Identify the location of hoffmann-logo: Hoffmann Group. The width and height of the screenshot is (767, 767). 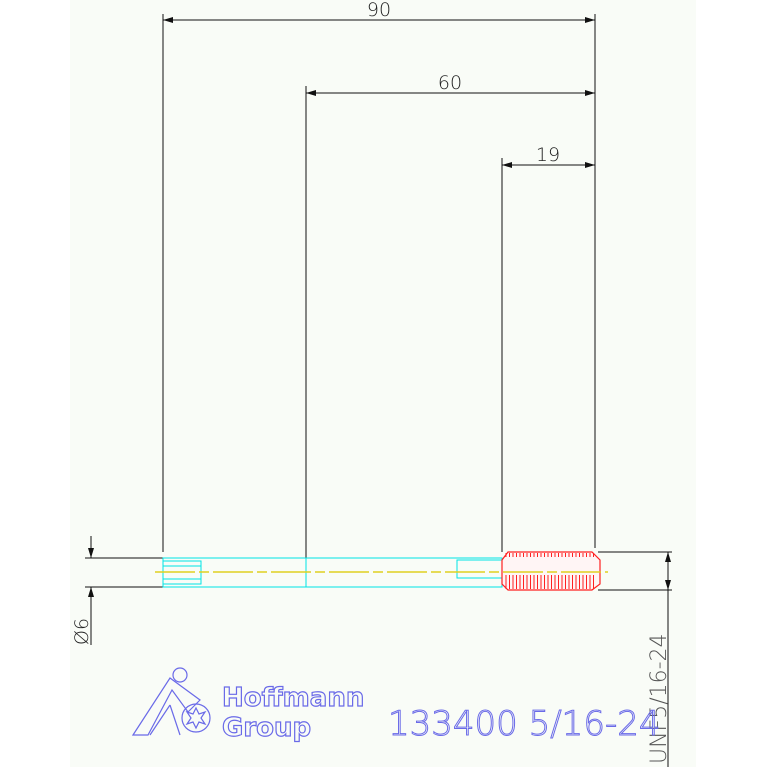
(248, 705).